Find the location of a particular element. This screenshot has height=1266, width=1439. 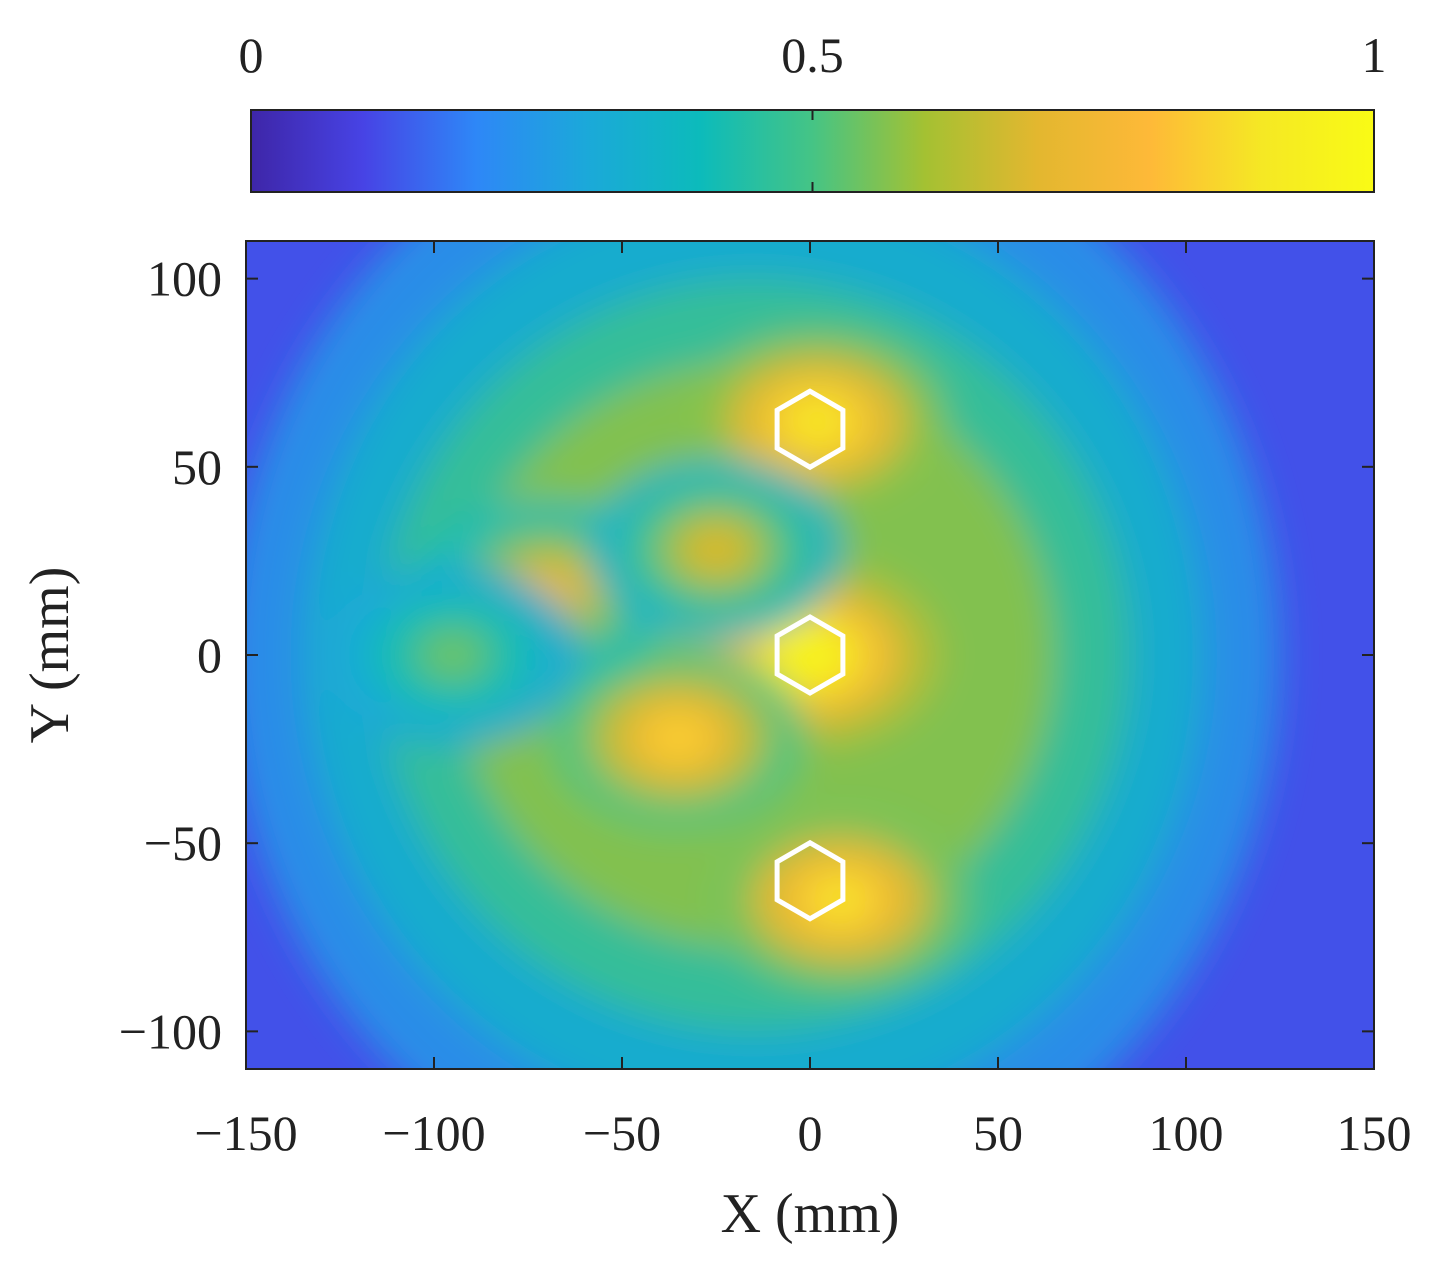

y-tick-label: −50 is located at coordinates (183, 843).